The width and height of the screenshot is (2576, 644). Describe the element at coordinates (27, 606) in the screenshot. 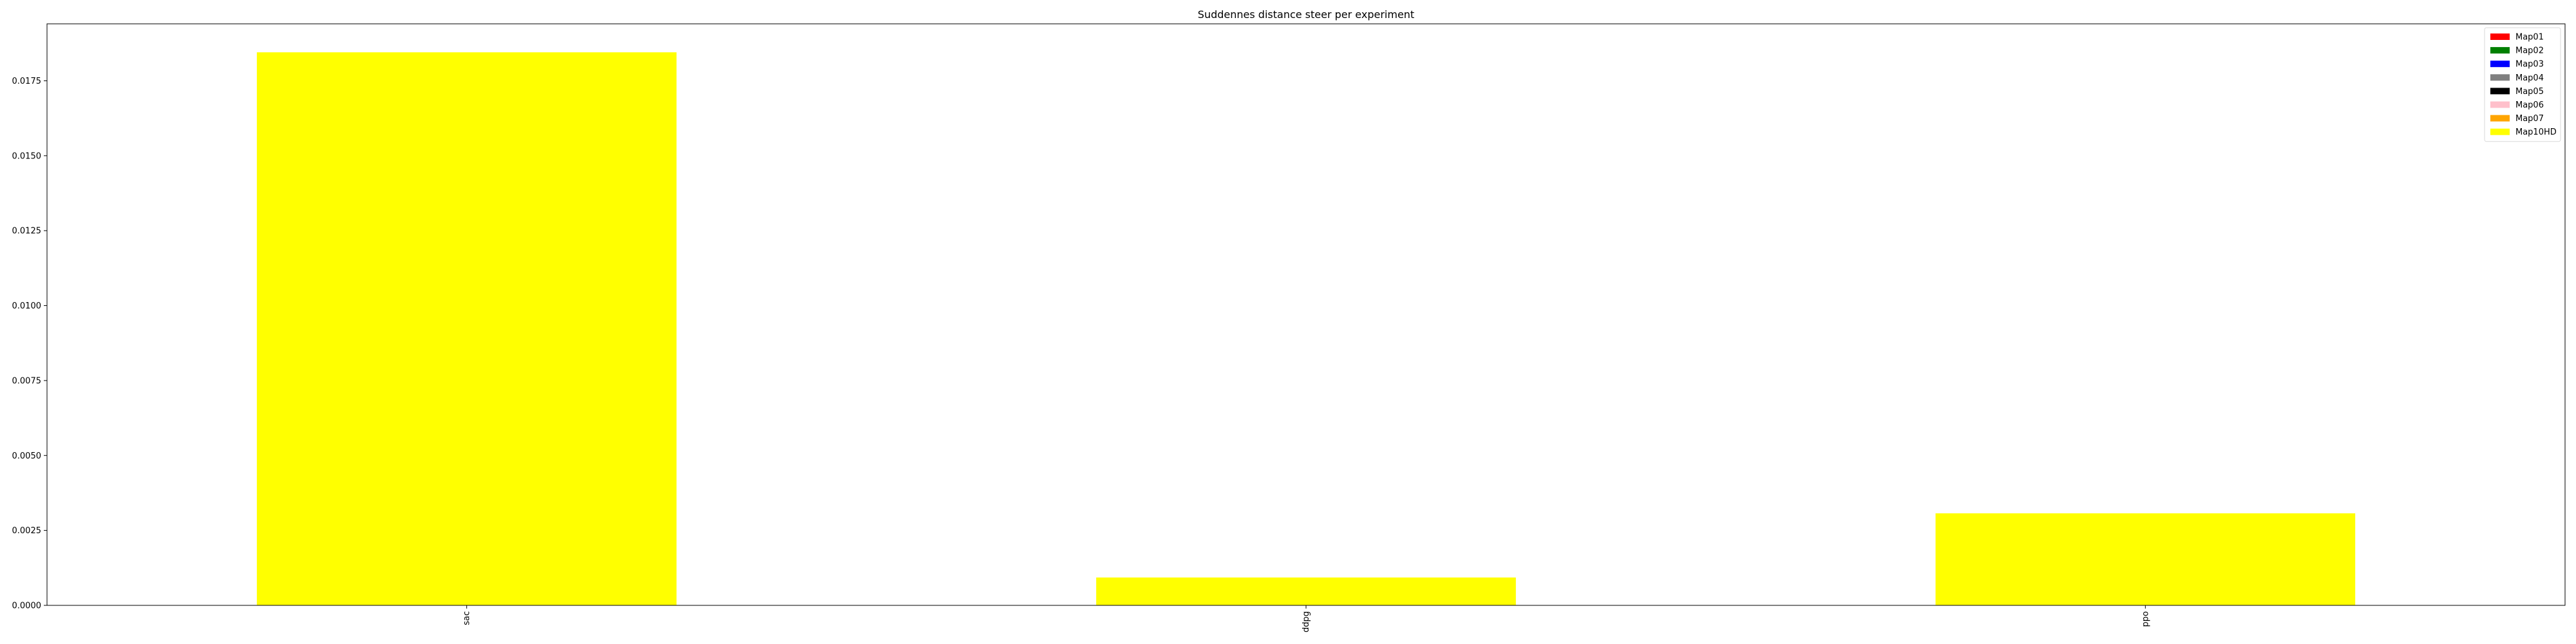

I see `y-tick-label: 0.0000` at that location.